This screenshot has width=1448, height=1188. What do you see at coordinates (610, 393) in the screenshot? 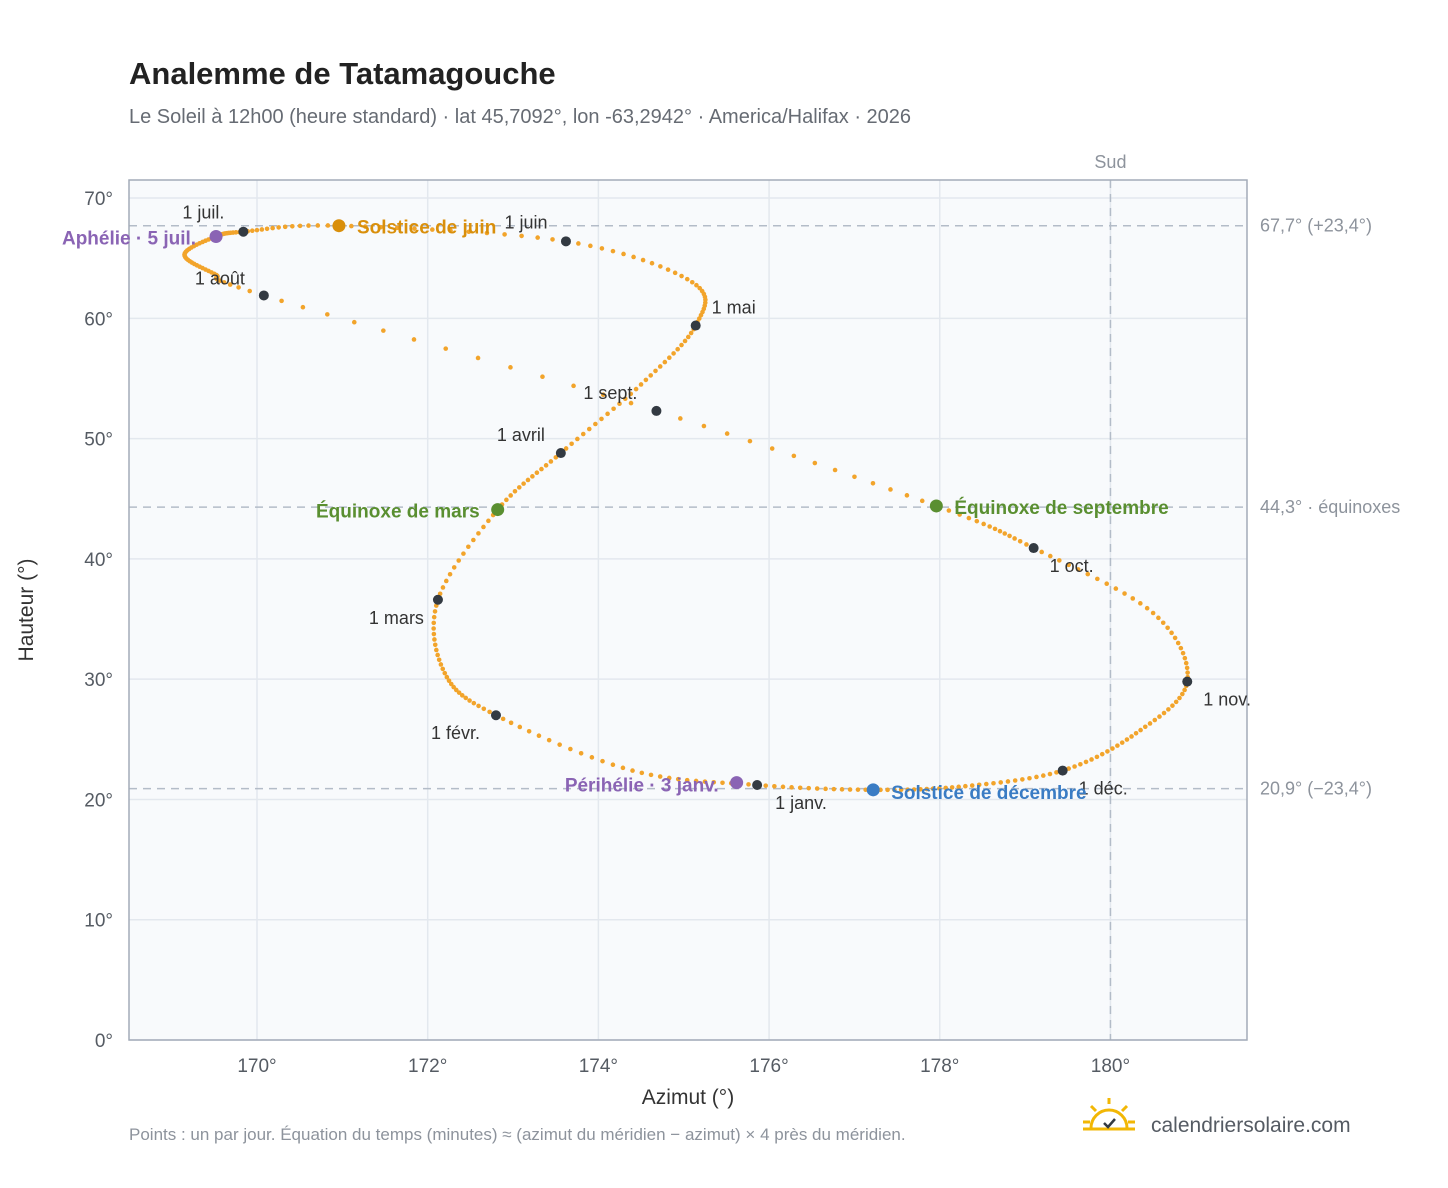
I see `month-label: 1 sept.` at bounding box center [610, 393].